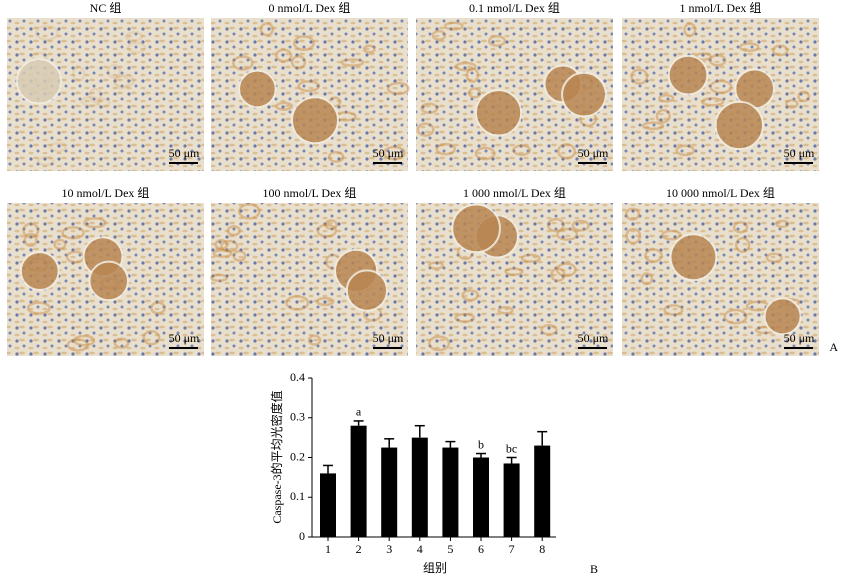  Describe the element at coordinates (514, 8) in the screenshot. I see `panel-title: 0.1 nmol/L Dex 组` at that location.